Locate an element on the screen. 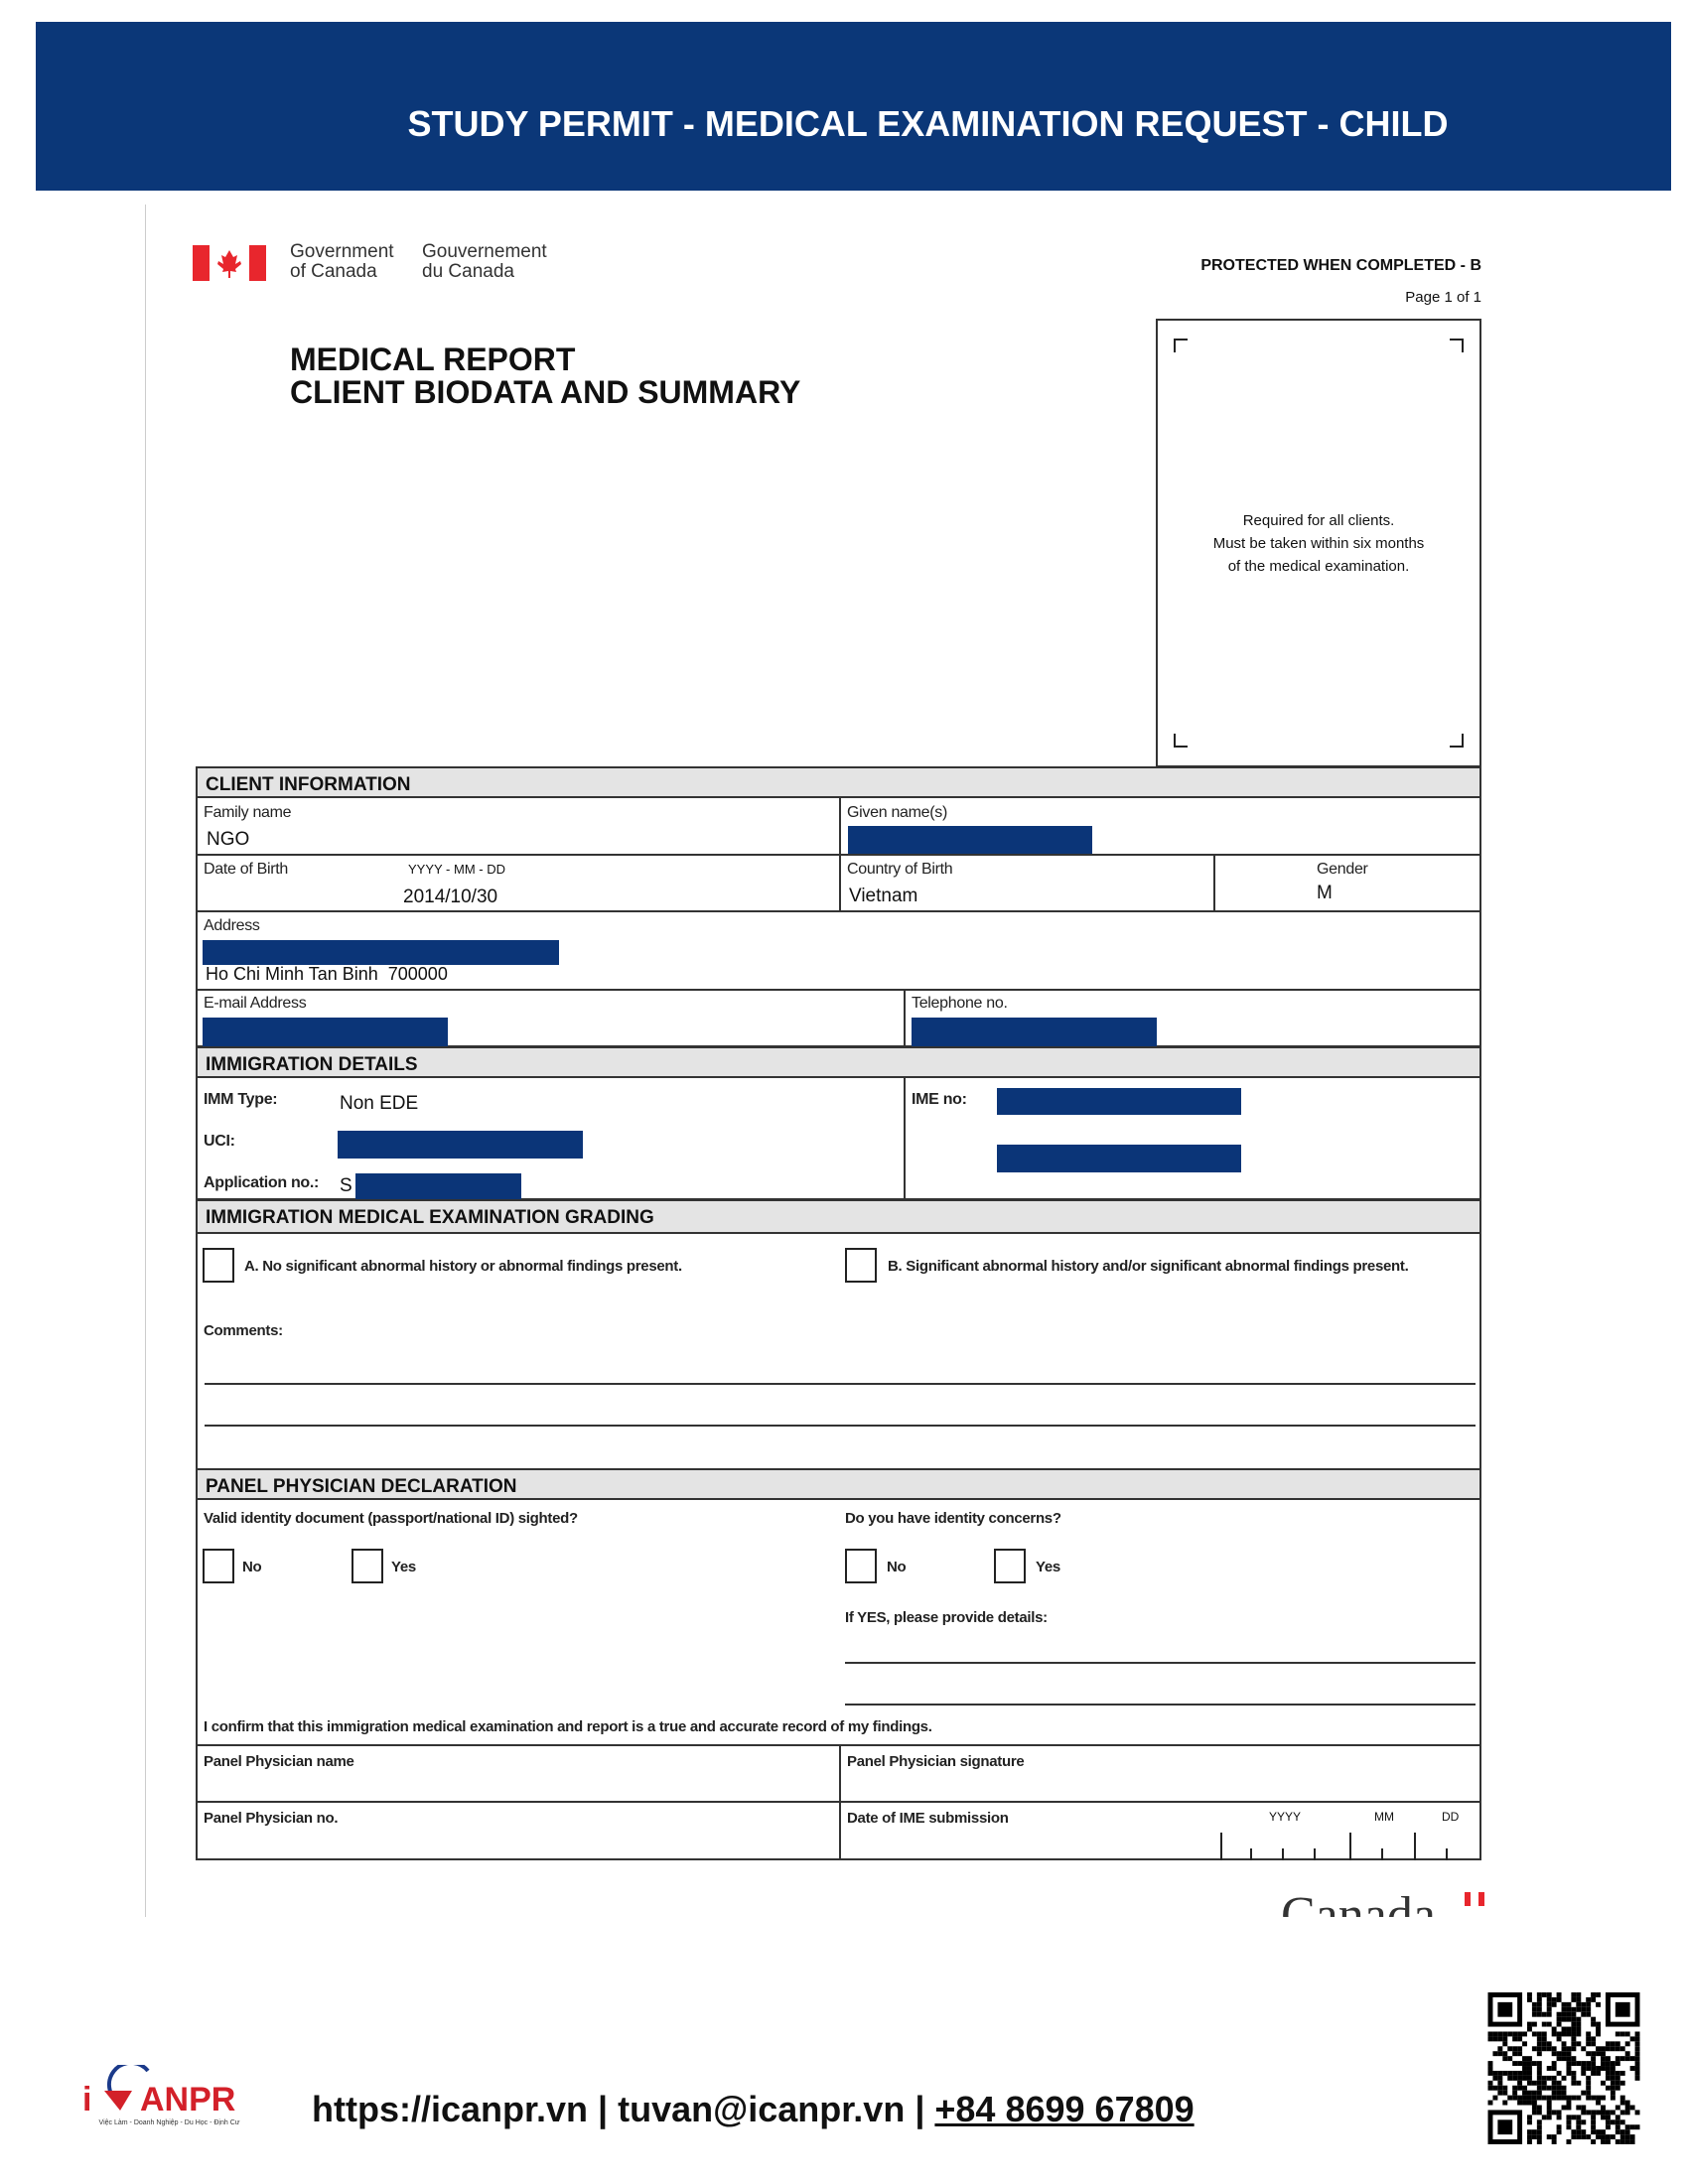 The height and width of the screenshot is (2184, 1688). application-no-prefix: S is located at coordinates (346, 1185).